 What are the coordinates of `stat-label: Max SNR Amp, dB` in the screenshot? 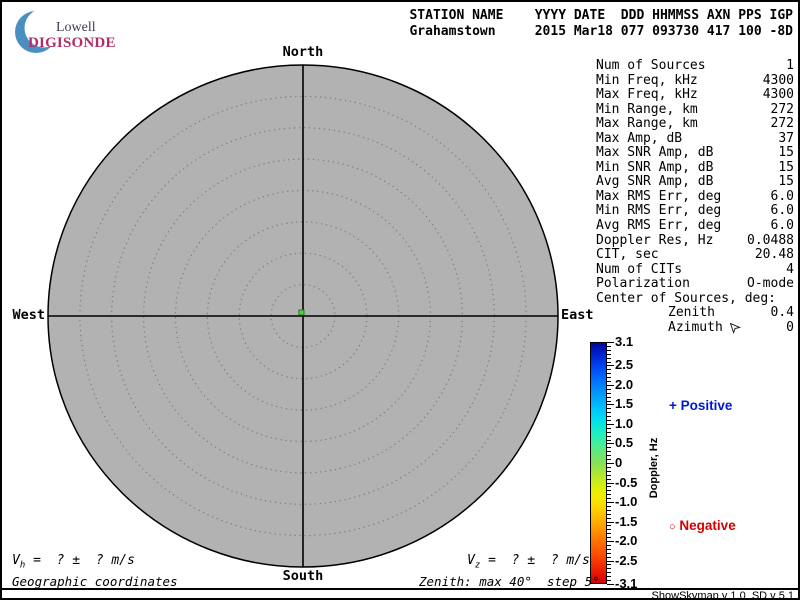 It's located at (655, 153).